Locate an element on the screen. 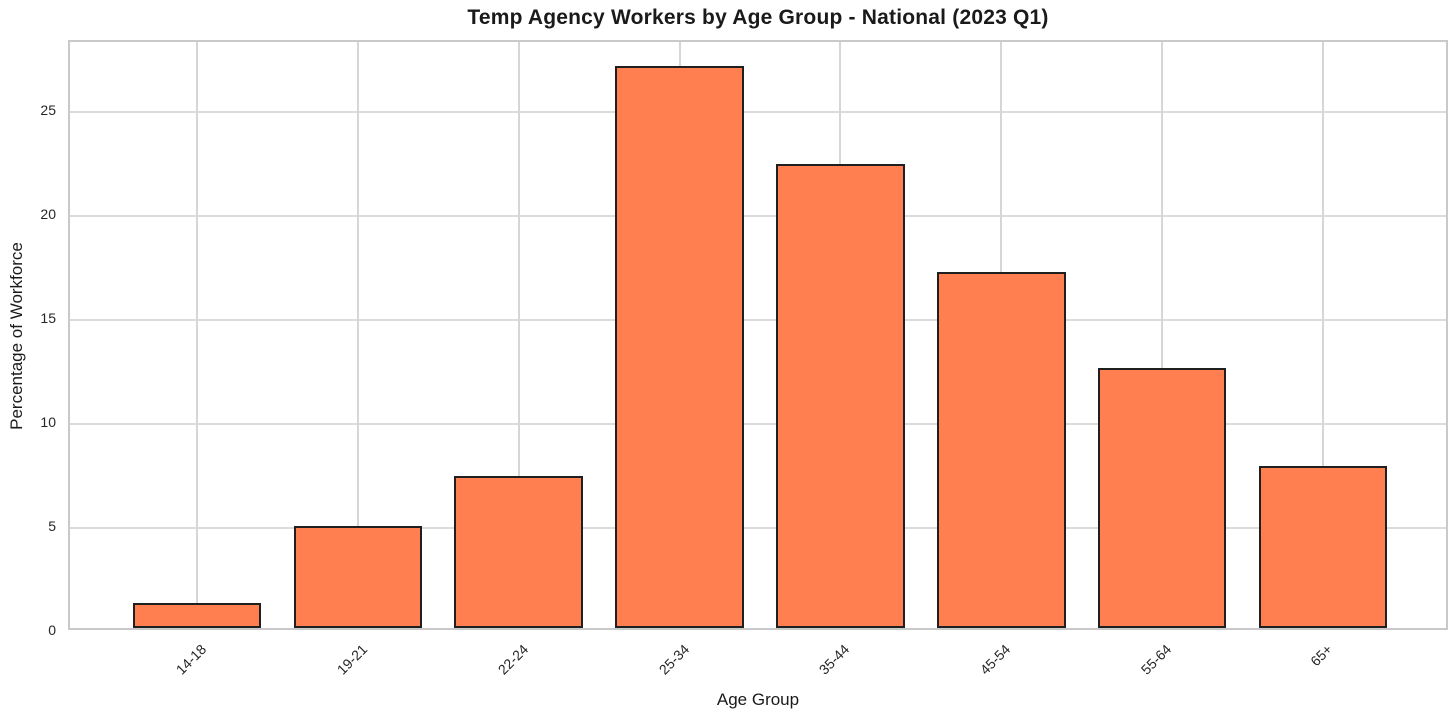  y-tick-label-20: 20 is located at coordinates (48, 213).